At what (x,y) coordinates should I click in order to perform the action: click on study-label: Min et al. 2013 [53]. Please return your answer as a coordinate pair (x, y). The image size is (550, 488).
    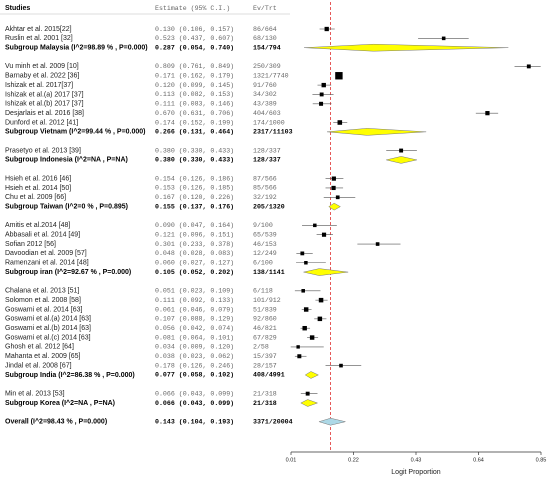
    Looking at the image, I should click on (35, 393).